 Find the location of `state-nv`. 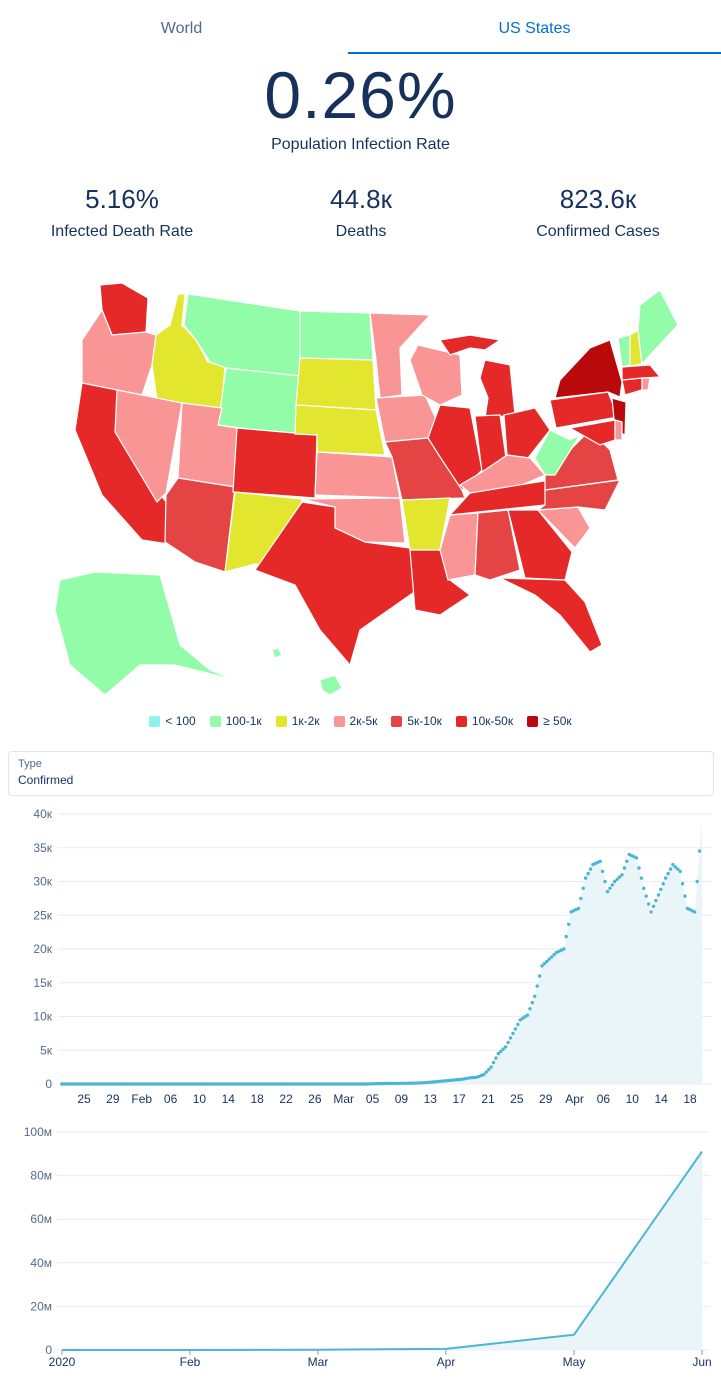

state-nv is located at coordinates (148, 446).